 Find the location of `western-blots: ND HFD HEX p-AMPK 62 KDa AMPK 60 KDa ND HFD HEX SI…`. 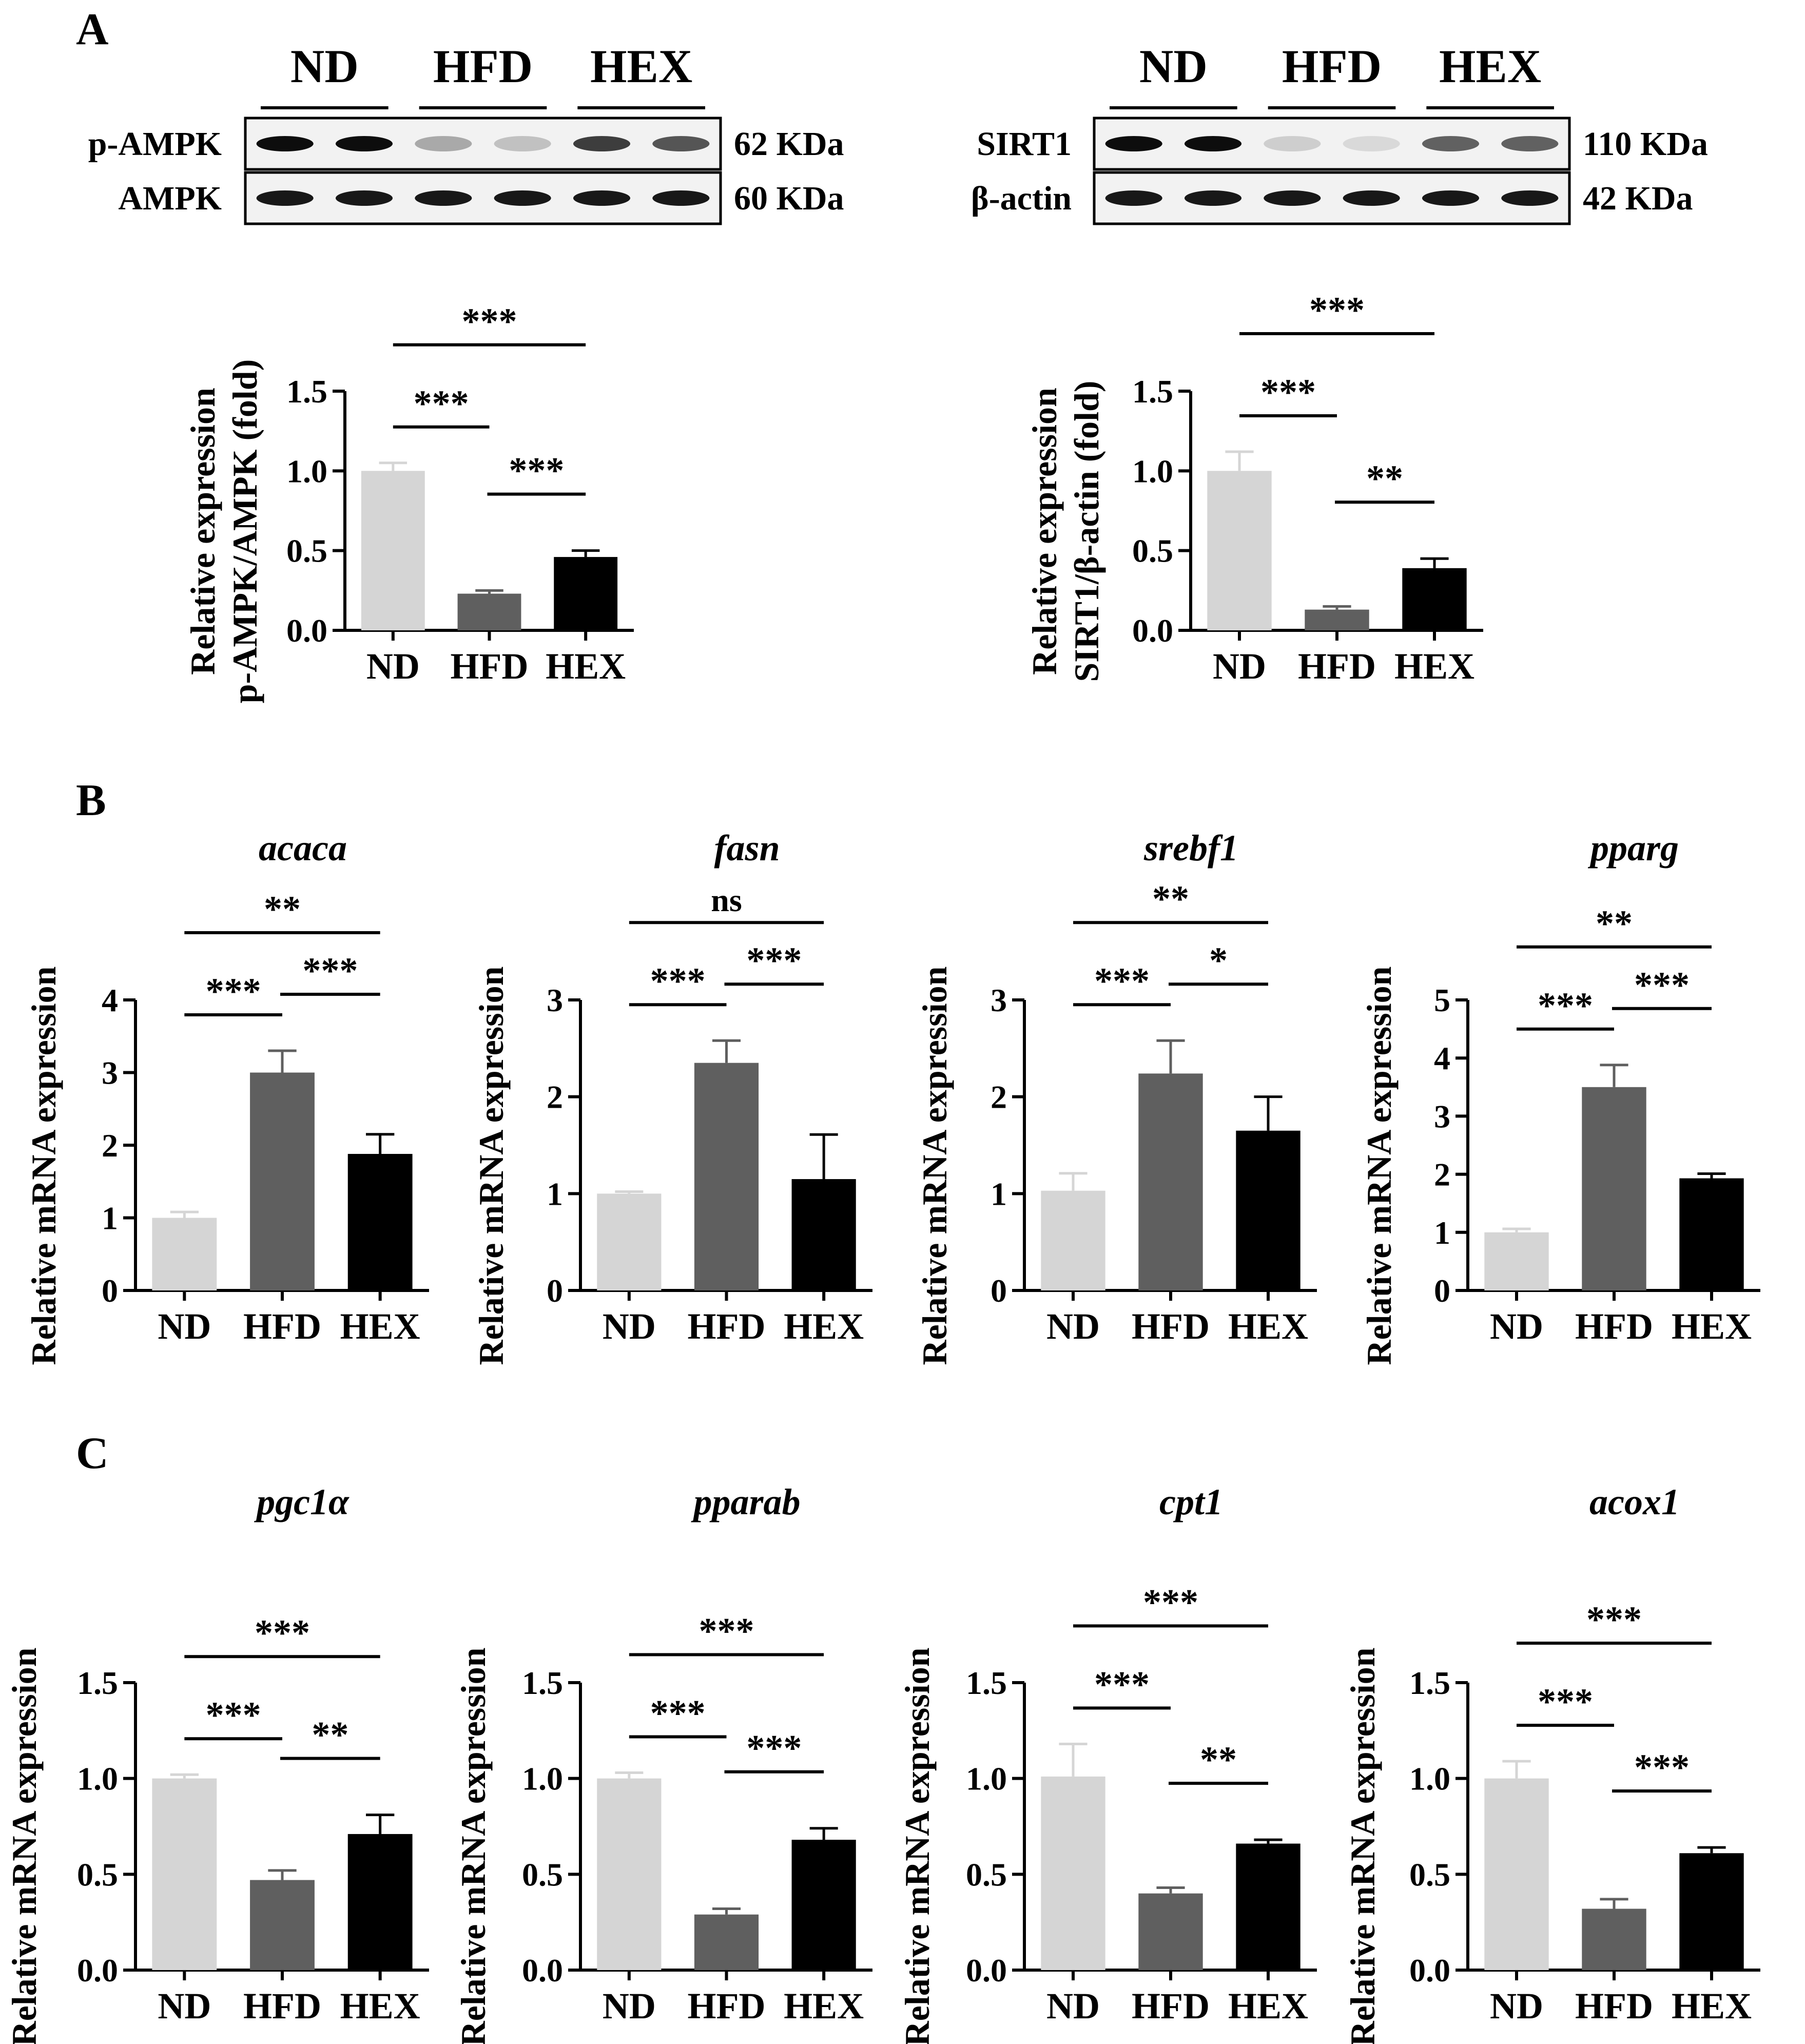

western-blots: ND HFD HEX p-AMPK 62 KDa AMPK 60 KDa ND HFD HEX SI… is located at coordinates (898, 132).